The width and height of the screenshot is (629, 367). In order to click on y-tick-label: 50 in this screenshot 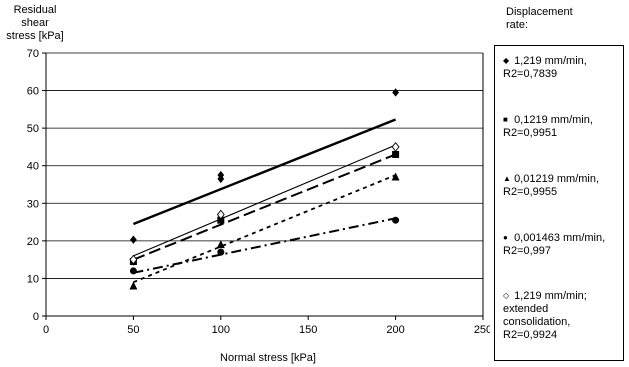, I will do `click(33, 129)`.